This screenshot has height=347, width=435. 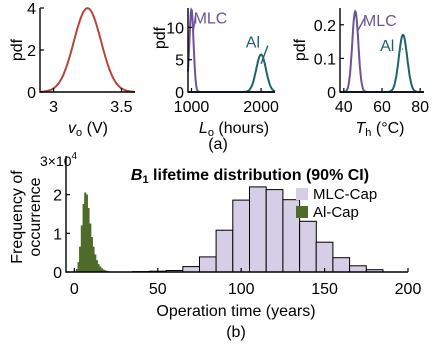 What do you see at coordinates (235, 311) in the screenshot?
I see `b1-xlabel: Operation time (years)` at bounding box center [235, 311].